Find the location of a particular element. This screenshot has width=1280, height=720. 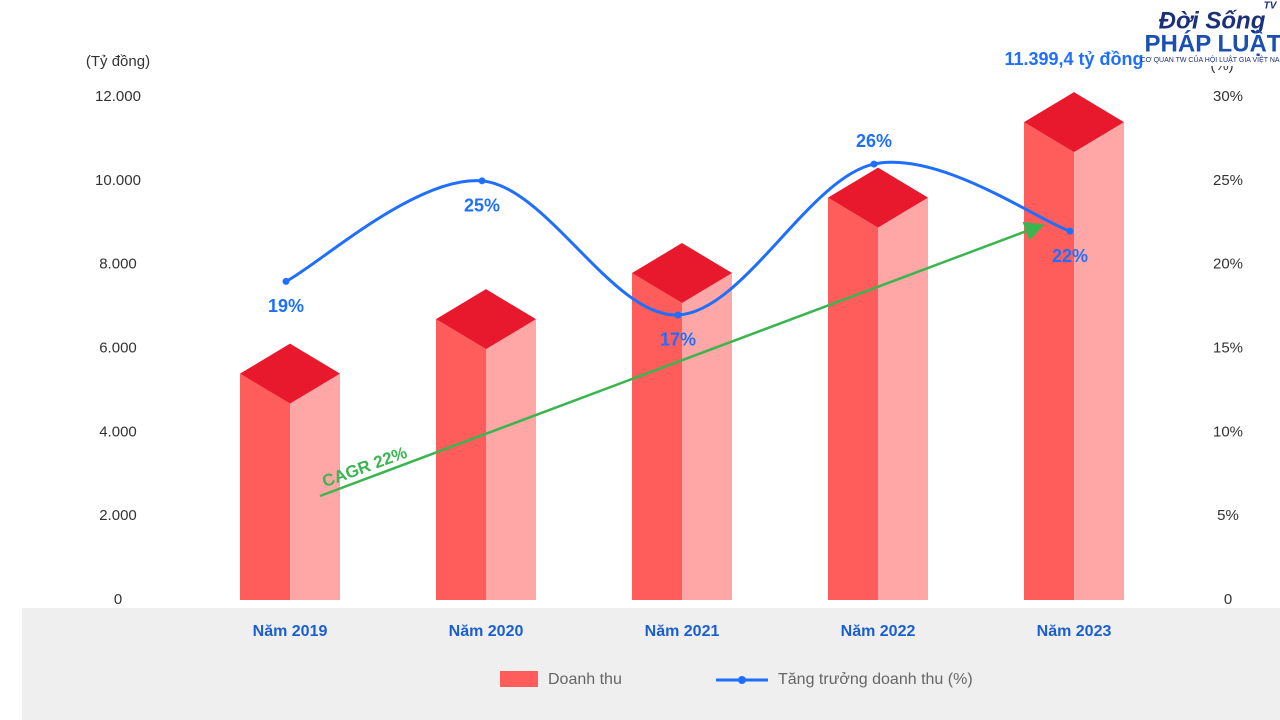

y-tick-label: 4.000 is located at coordinates (118, 431).